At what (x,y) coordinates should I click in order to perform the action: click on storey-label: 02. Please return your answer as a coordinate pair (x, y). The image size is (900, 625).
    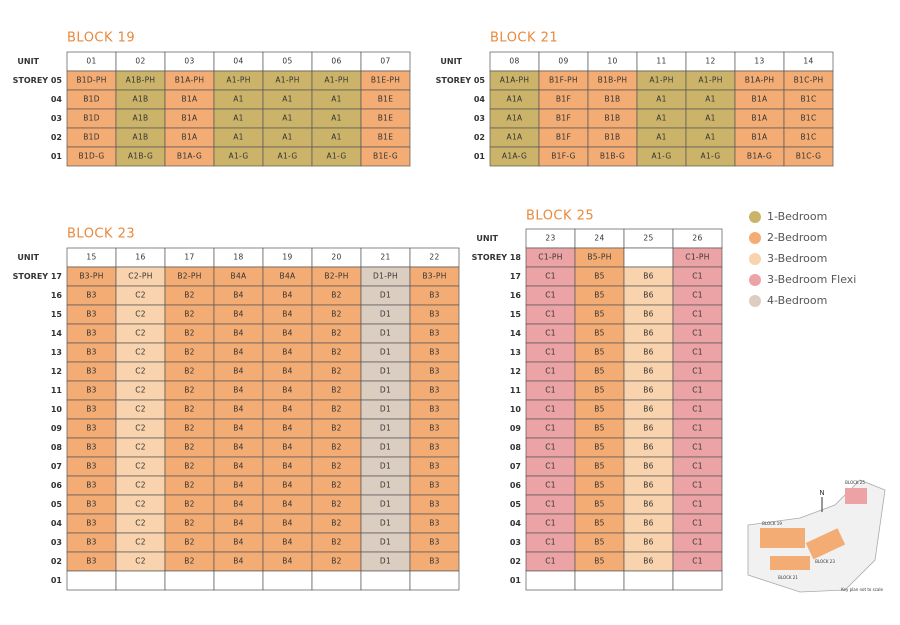
    Looking at the image, I should click on (479, 137).